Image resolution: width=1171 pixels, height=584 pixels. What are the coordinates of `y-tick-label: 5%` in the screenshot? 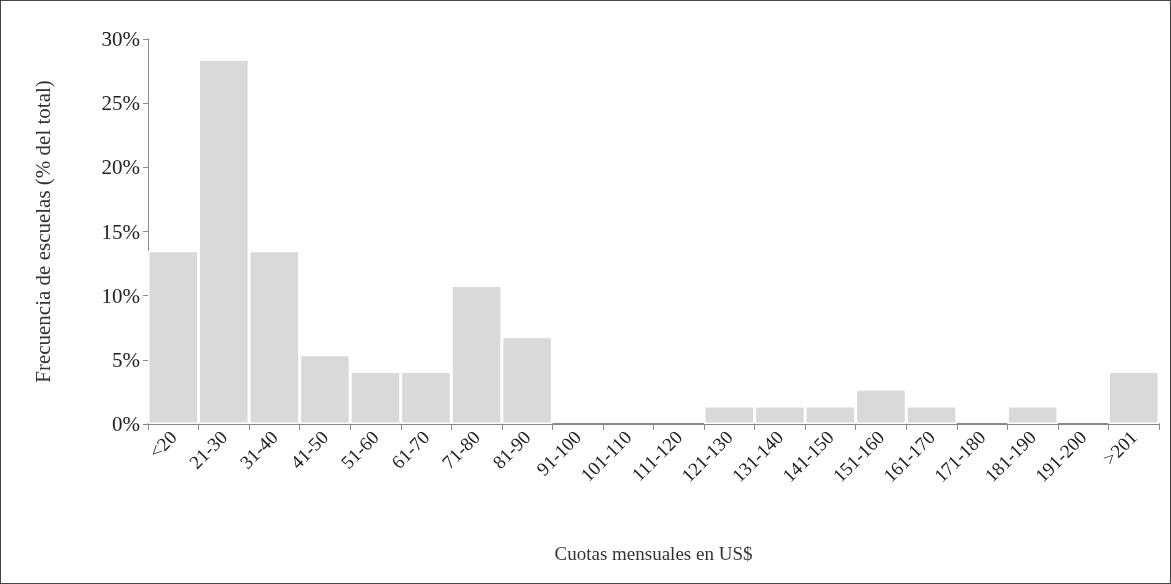 It's located at (126, 359).